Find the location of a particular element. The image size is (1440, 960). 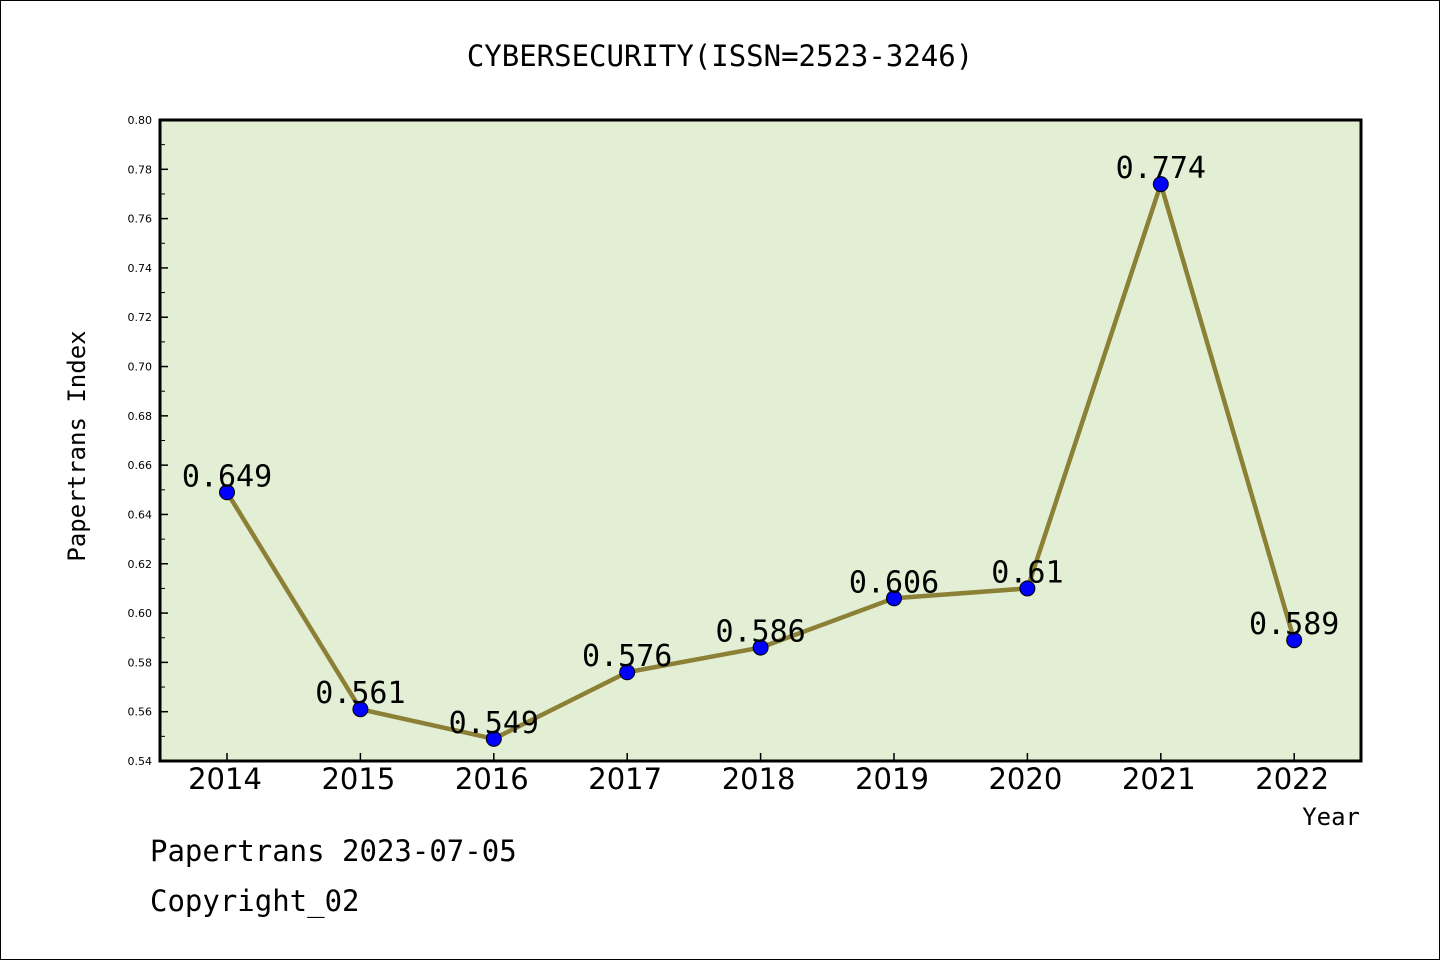

y-tick-label: 0.54 is located at coordinates (140, 761).